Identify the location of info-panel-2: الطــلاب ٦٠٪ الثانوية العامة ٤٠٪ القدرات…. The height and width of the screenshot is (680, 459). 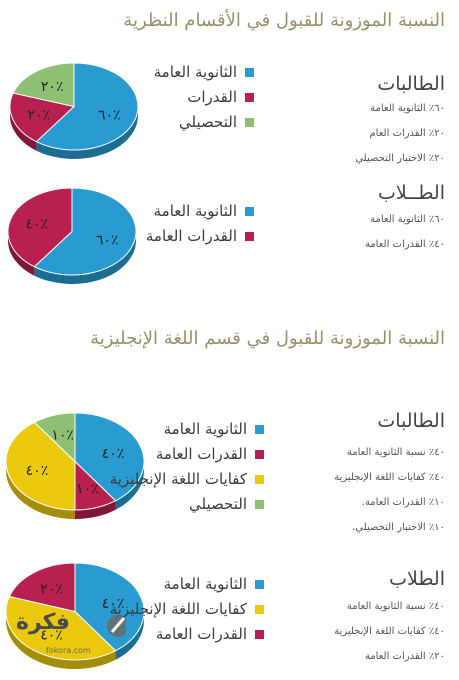
(365, 222).